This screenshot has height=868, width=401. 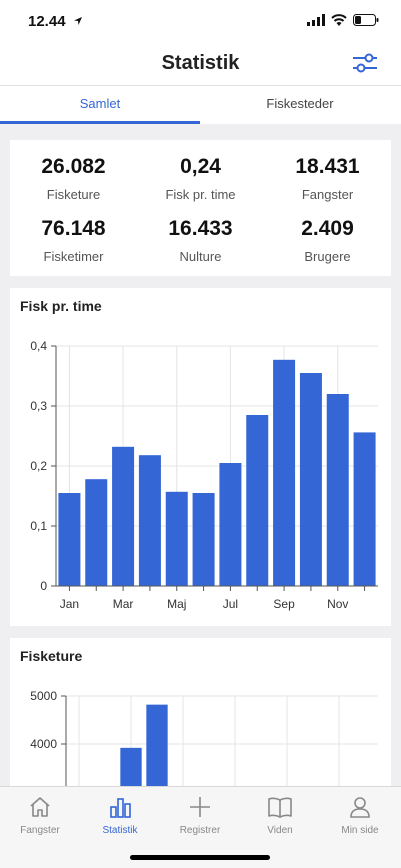 What do you see at coordinates (200, 194) in the screenshot?
I see `stat-label: Fisk pr. time` at bounding box center [200, 194].